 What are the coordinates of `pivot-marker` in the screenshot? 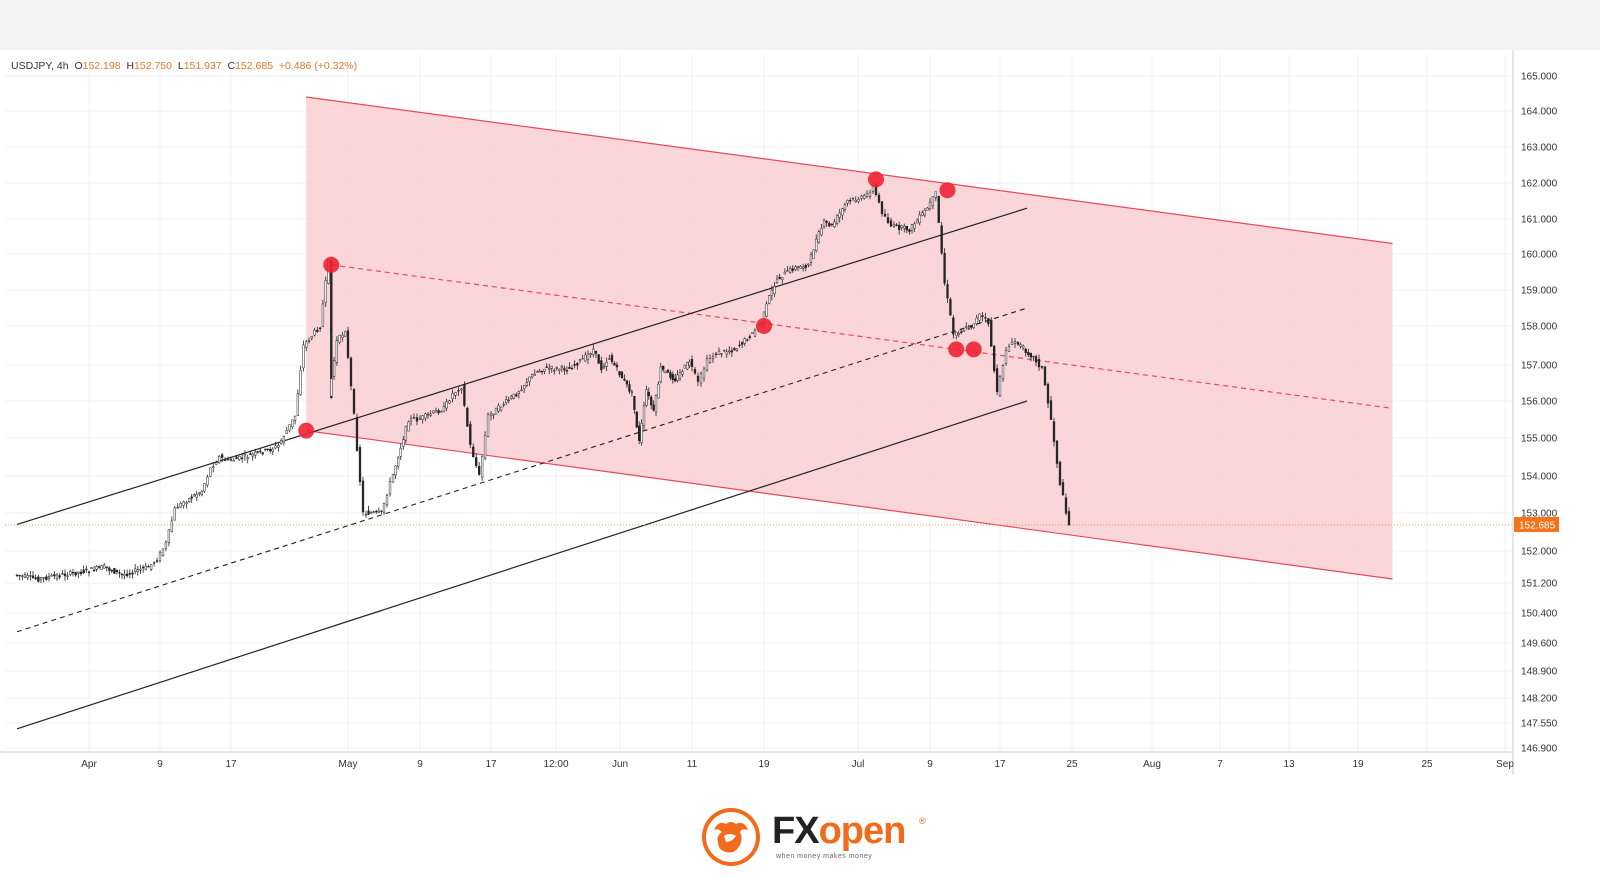 It's located at (876, 179).